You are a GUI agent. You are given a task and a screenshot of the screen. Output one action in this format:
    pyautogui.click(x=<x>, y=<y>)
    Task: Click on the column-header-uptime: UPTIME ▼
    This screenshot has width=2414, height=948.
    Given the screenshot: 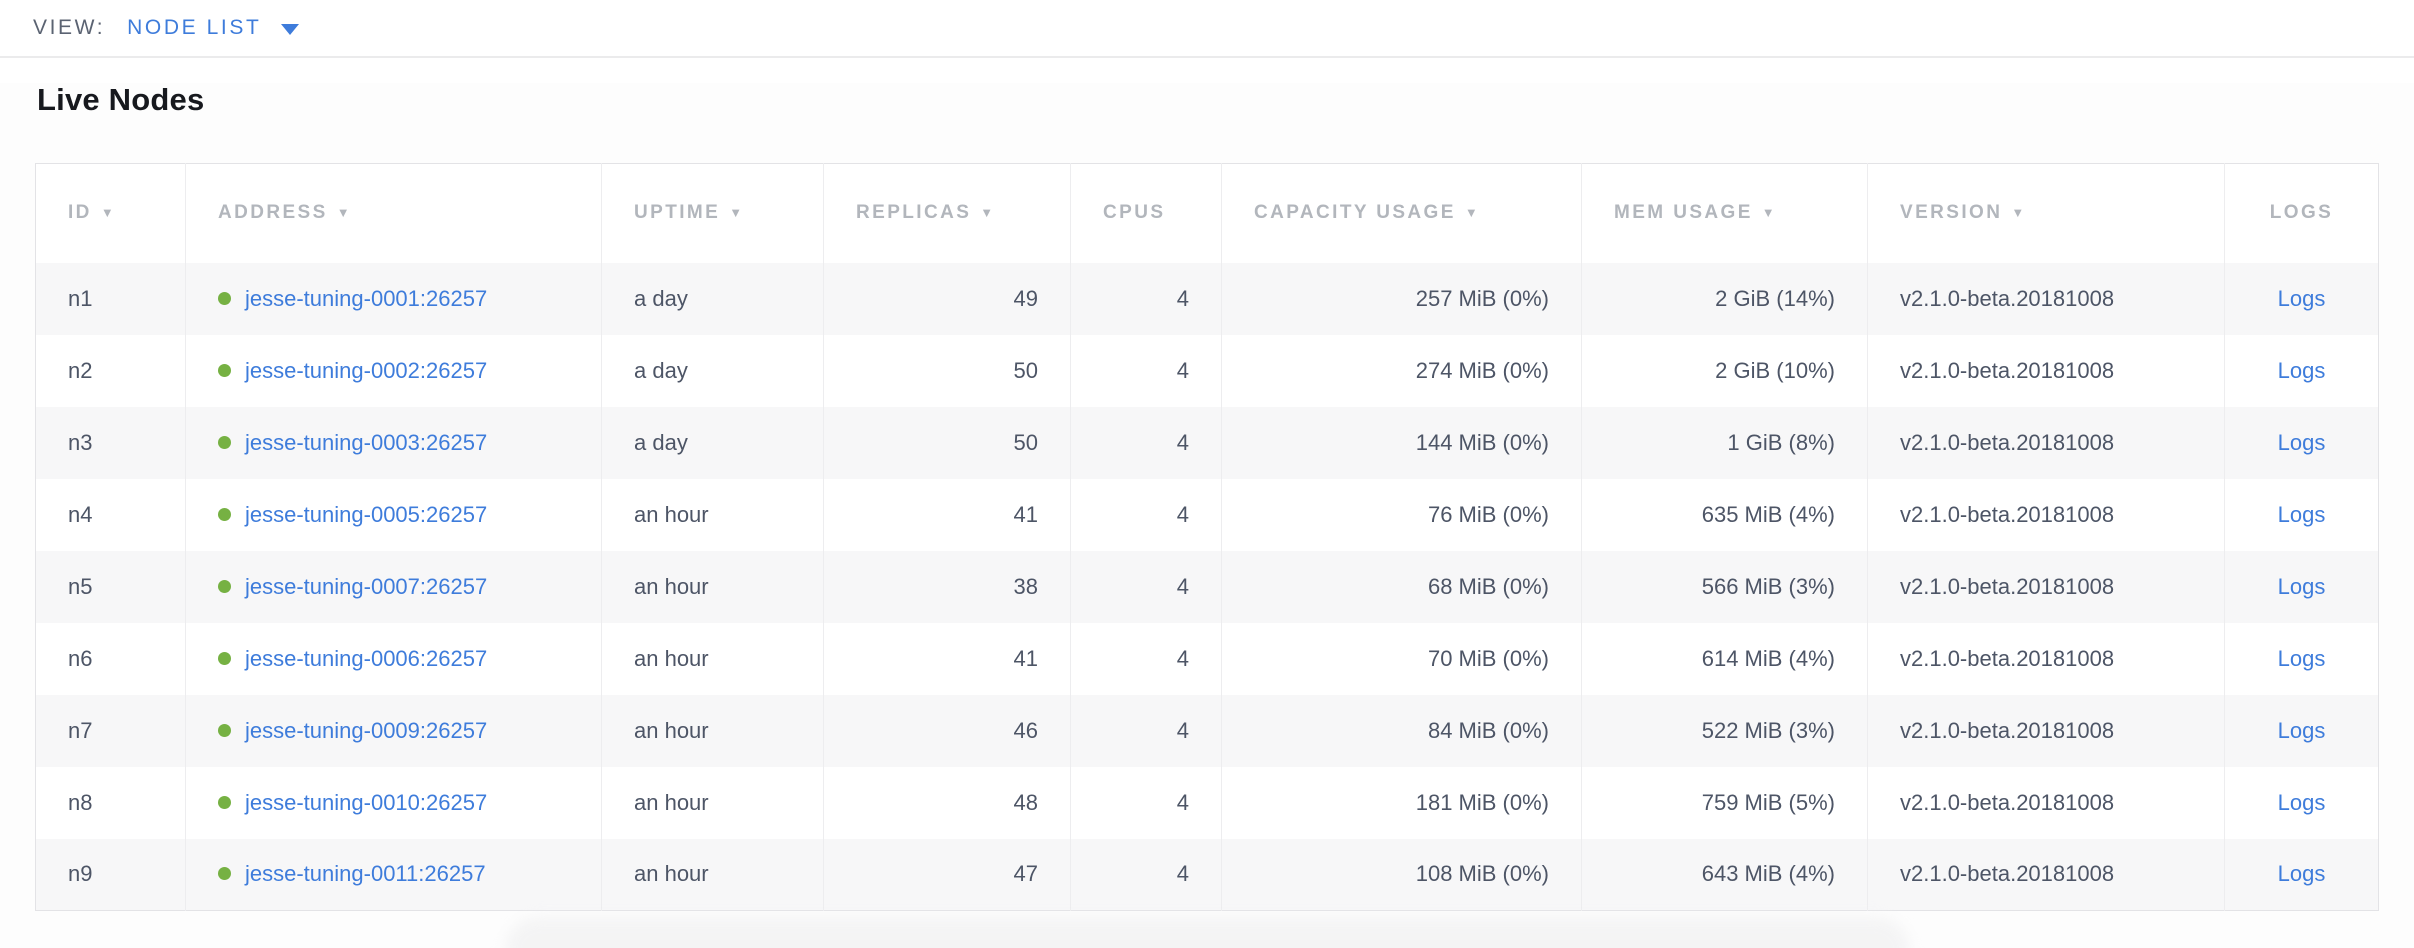 What is the action you would take?
    pyautogui.click(x=712, y=213)
    